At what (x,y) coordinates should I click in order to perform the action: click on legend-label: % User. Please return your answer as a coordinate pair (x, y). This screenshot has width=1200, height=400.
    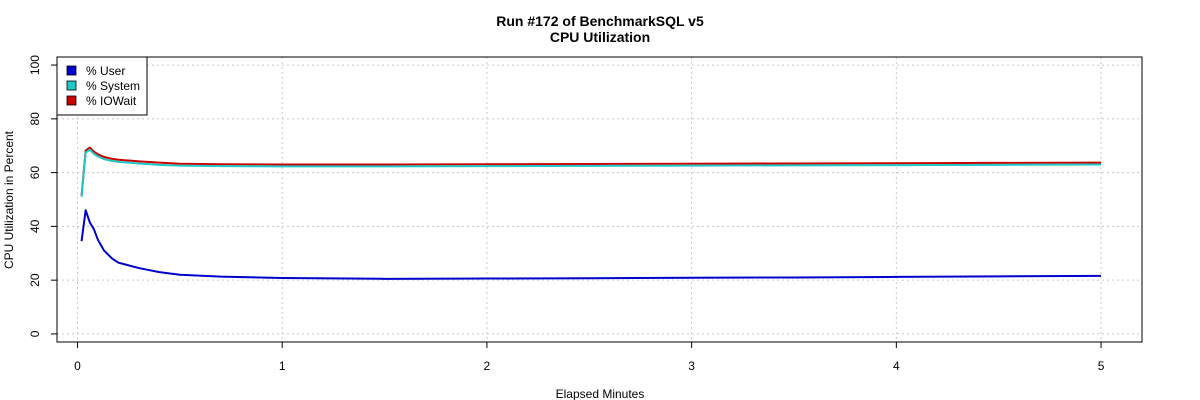
    Looking at the image, I should click on (105, 71).